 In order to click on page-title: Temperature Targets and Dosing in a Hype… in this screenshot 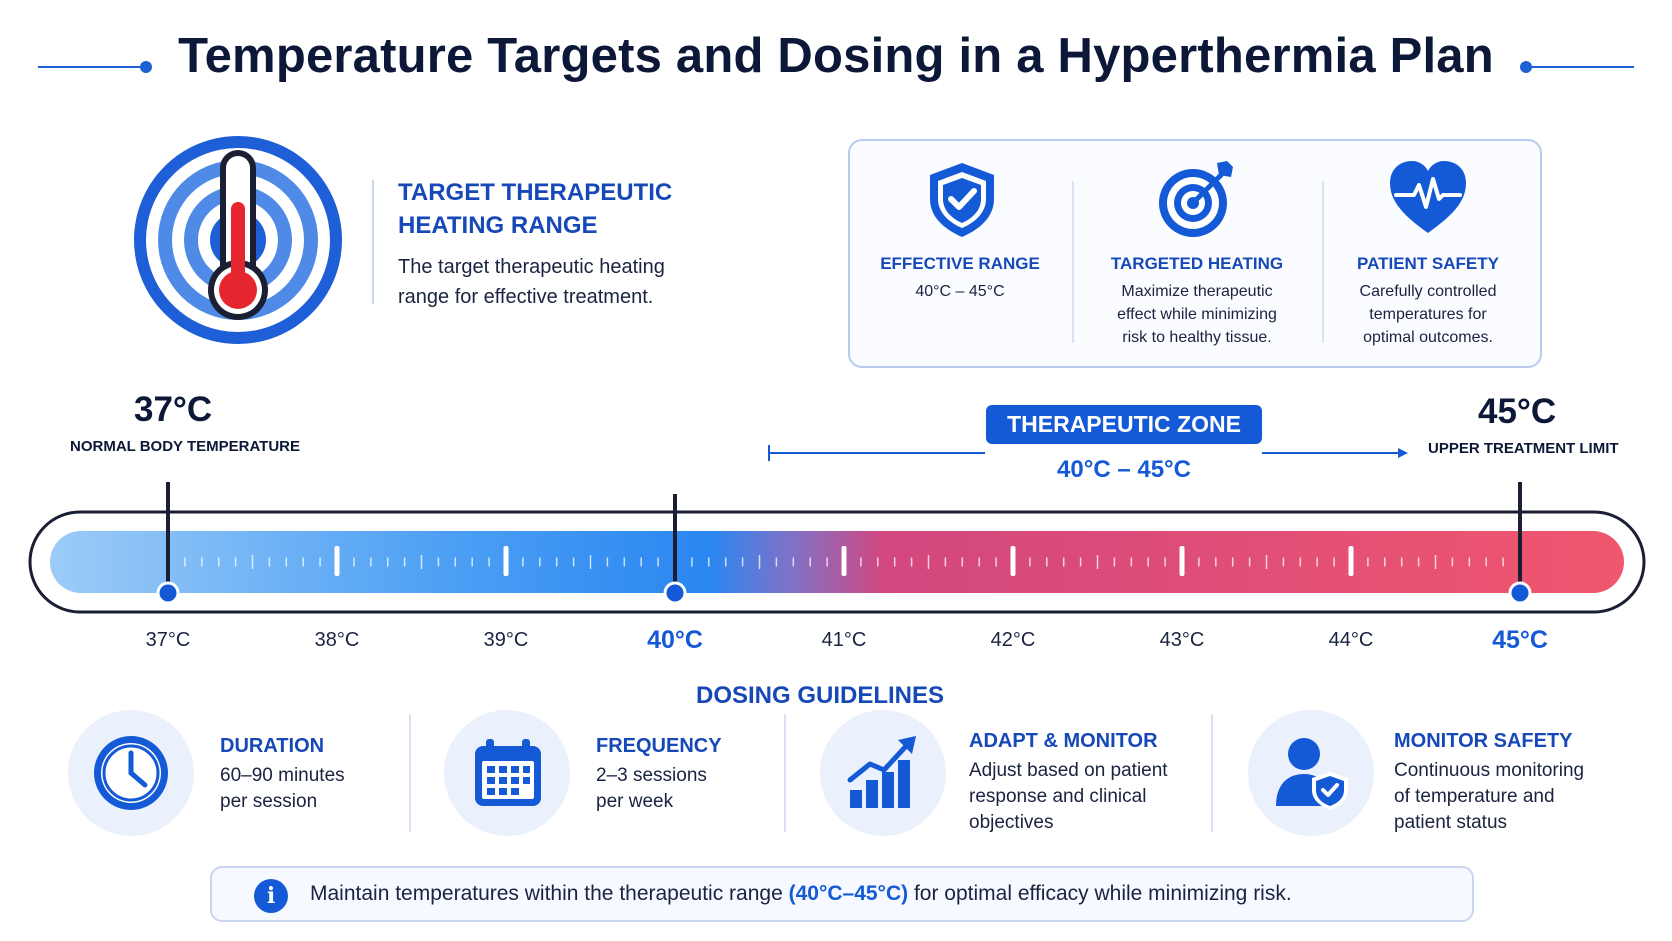, I will do `click(836, 56)`.